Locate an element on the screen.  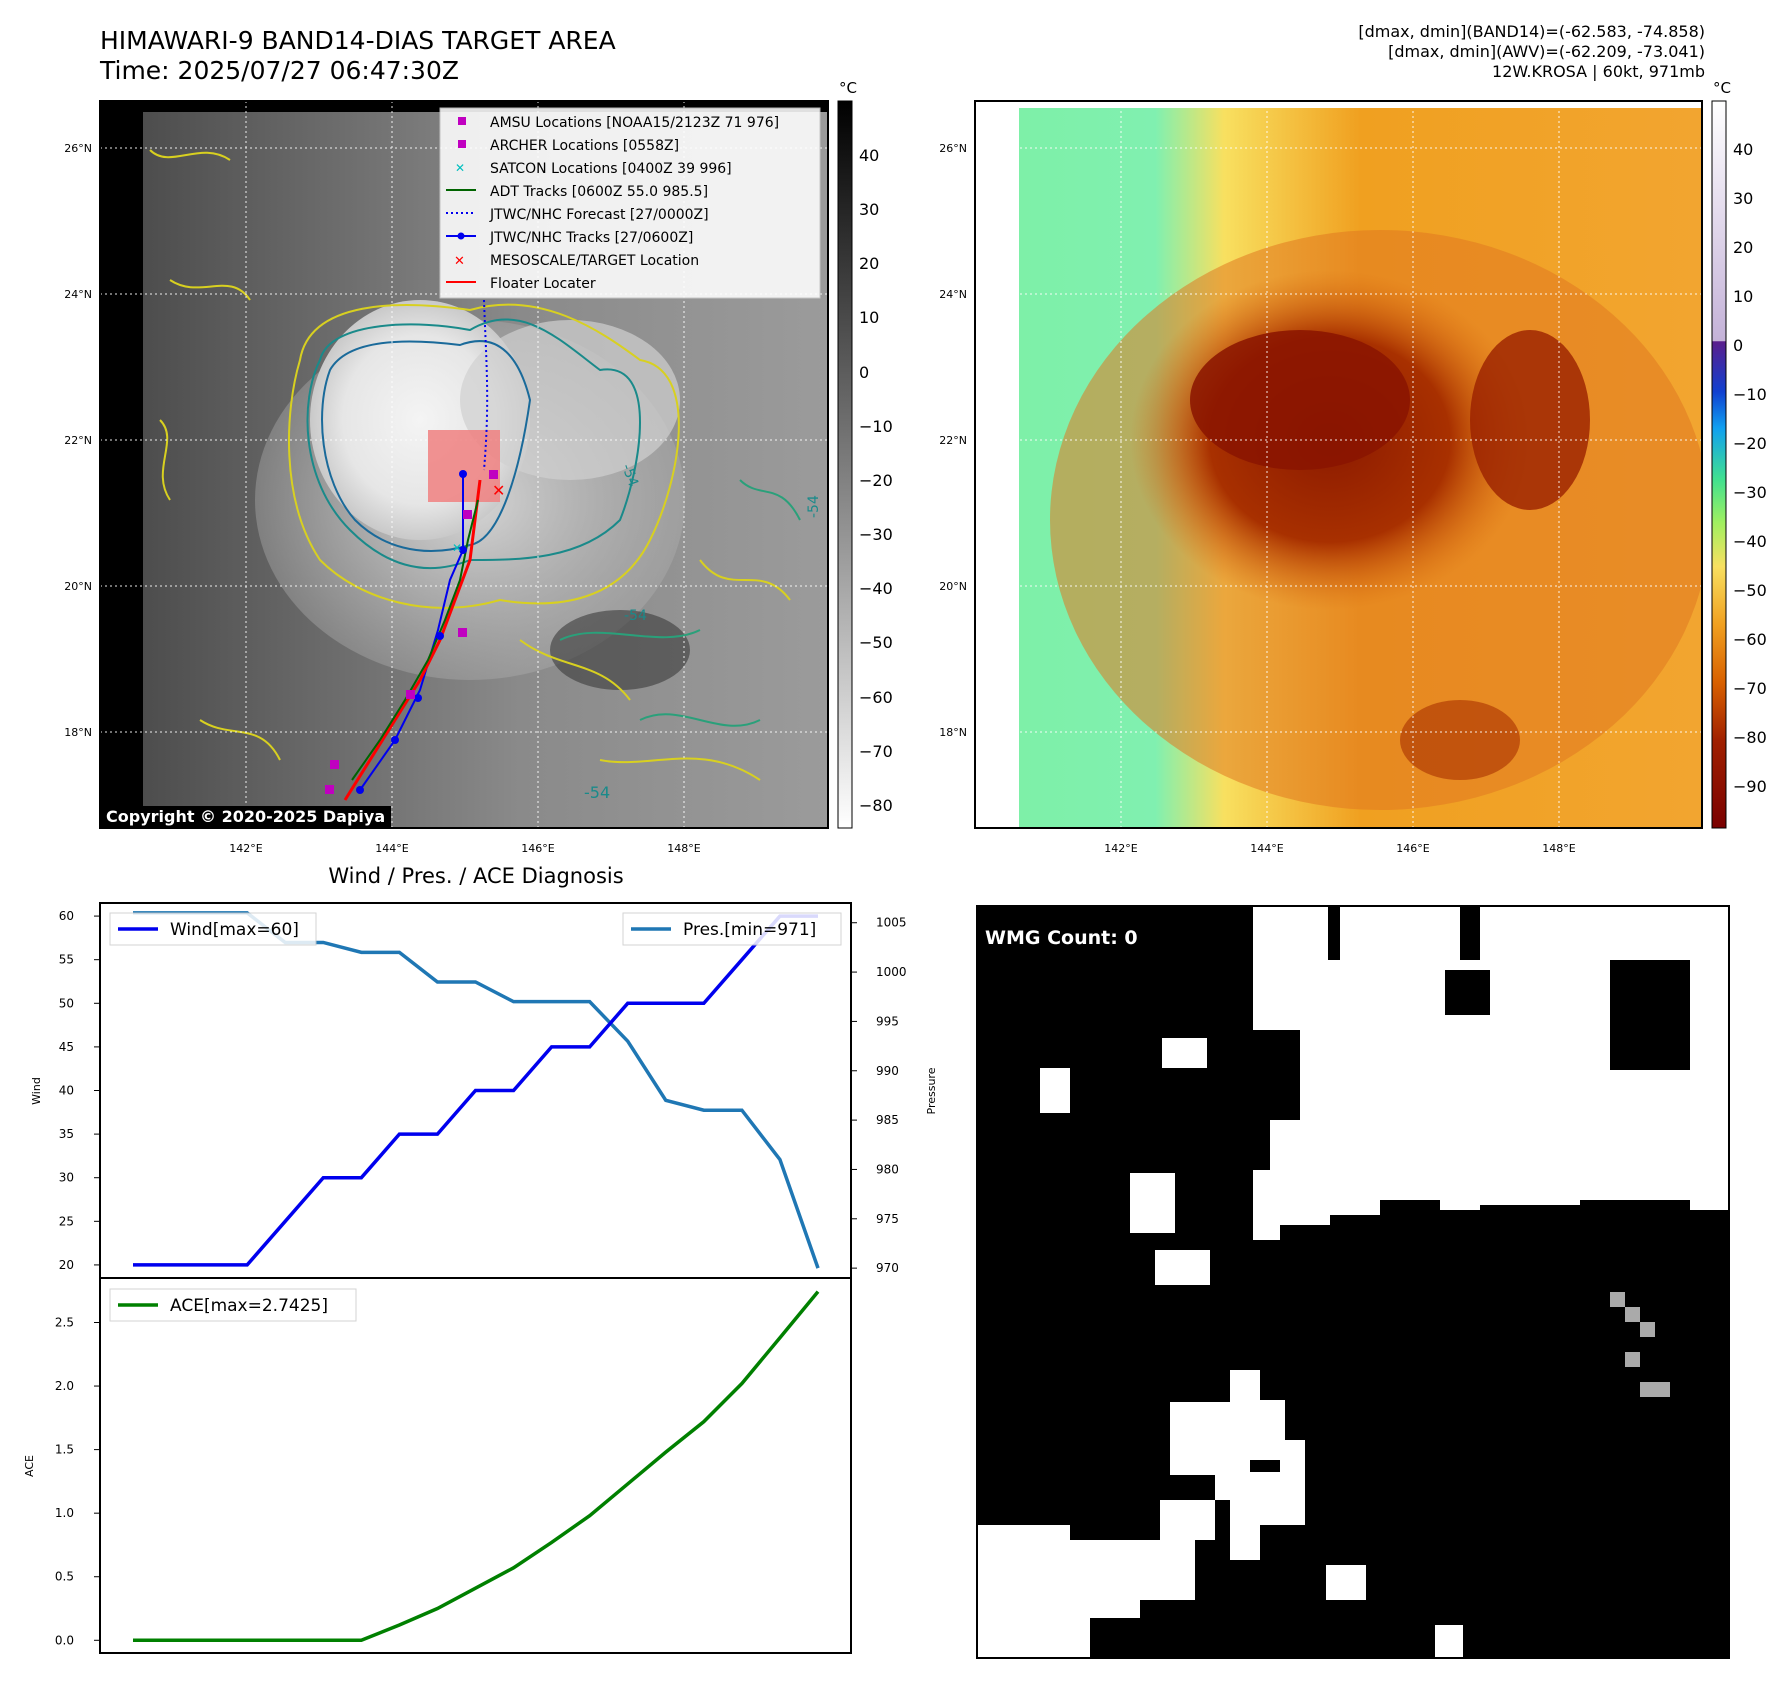
info-line-1: [dmax, dmin](BAND14)=(-62.583, -74.858) is located at coordinates (1531, 31).